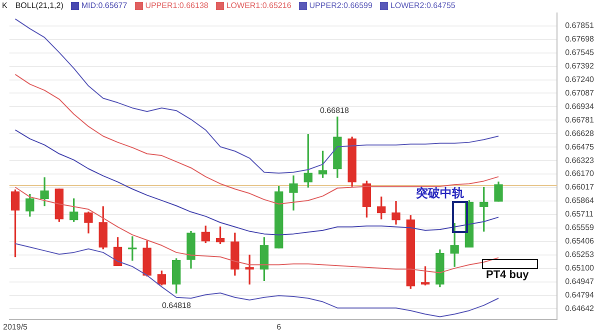 Image resolution: width=602 pixels, height=335 pixels. Describe the element at coordinates (580, 93) in the screenshot. I see `y-tick-label: 0.67087` at that location.